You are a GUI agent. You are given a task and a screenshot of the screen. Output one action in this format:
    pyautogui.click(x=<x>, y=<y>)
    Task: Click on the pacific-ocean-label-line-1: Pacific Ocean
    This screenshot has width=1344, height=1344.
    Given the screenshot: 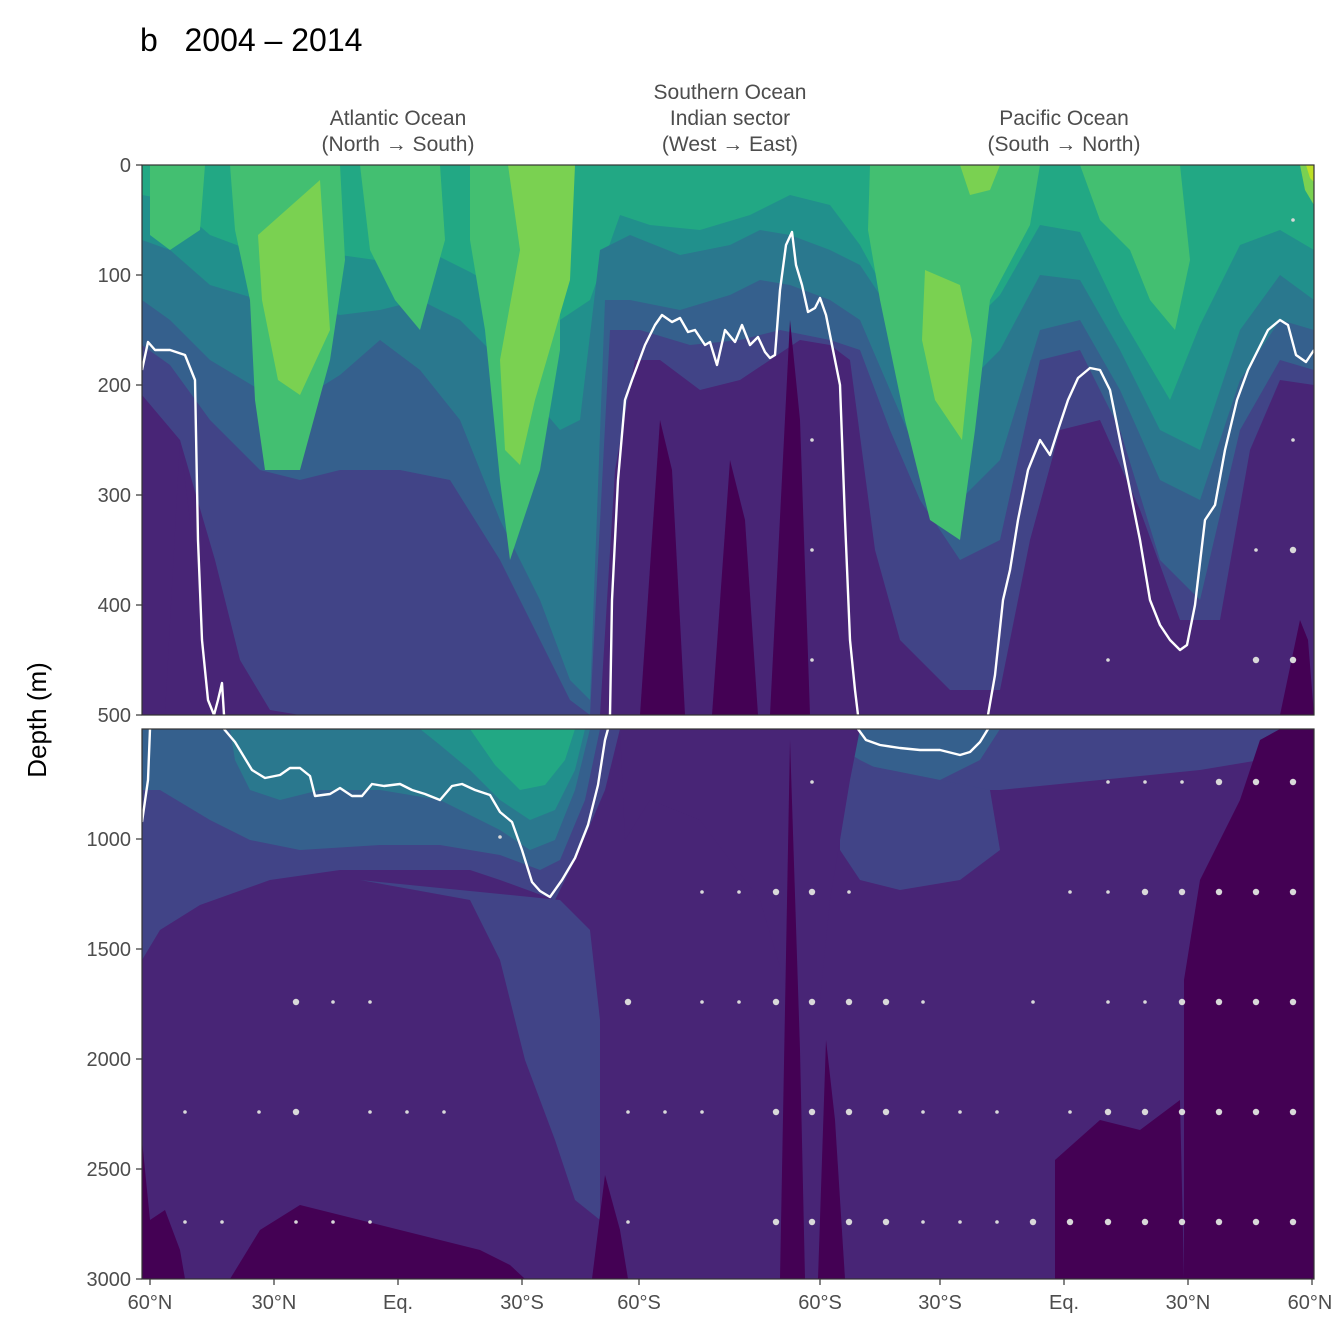 What is the action you would take?
    pyautogui.click(x=1064, y=118)
    